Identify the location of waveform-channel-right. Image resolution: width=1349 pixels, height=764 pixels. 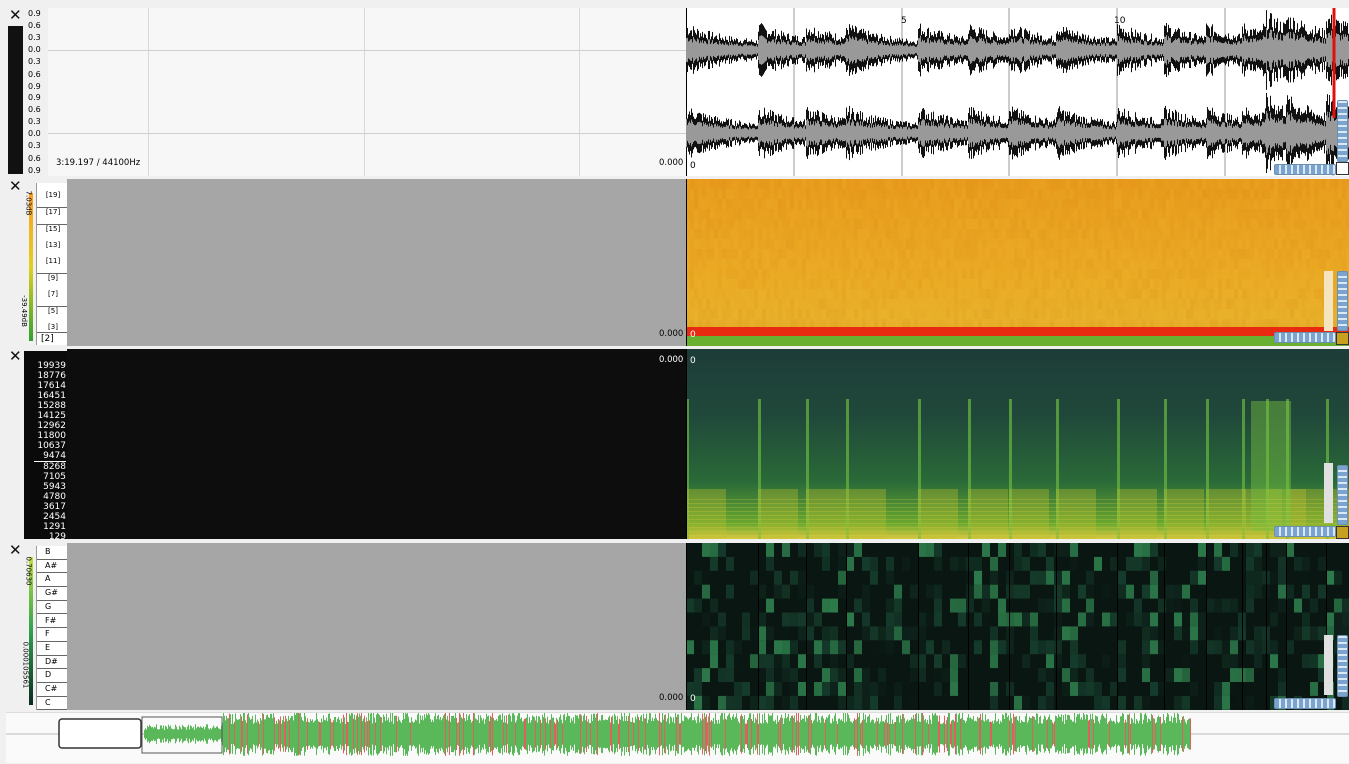
(1017, 133).